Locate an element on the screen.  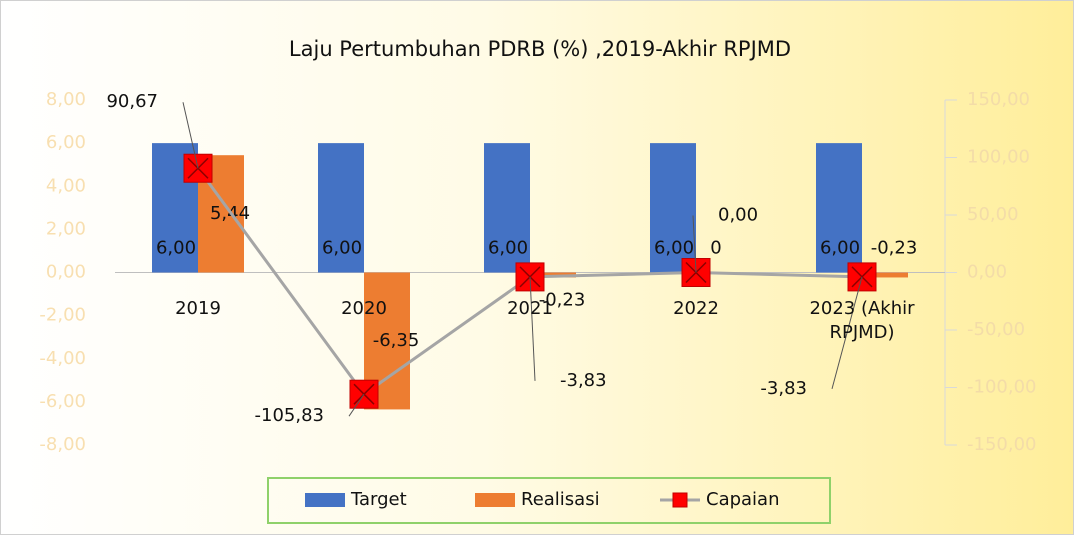
y-tick-label: -2,00 is located at coordinates (62, 315).